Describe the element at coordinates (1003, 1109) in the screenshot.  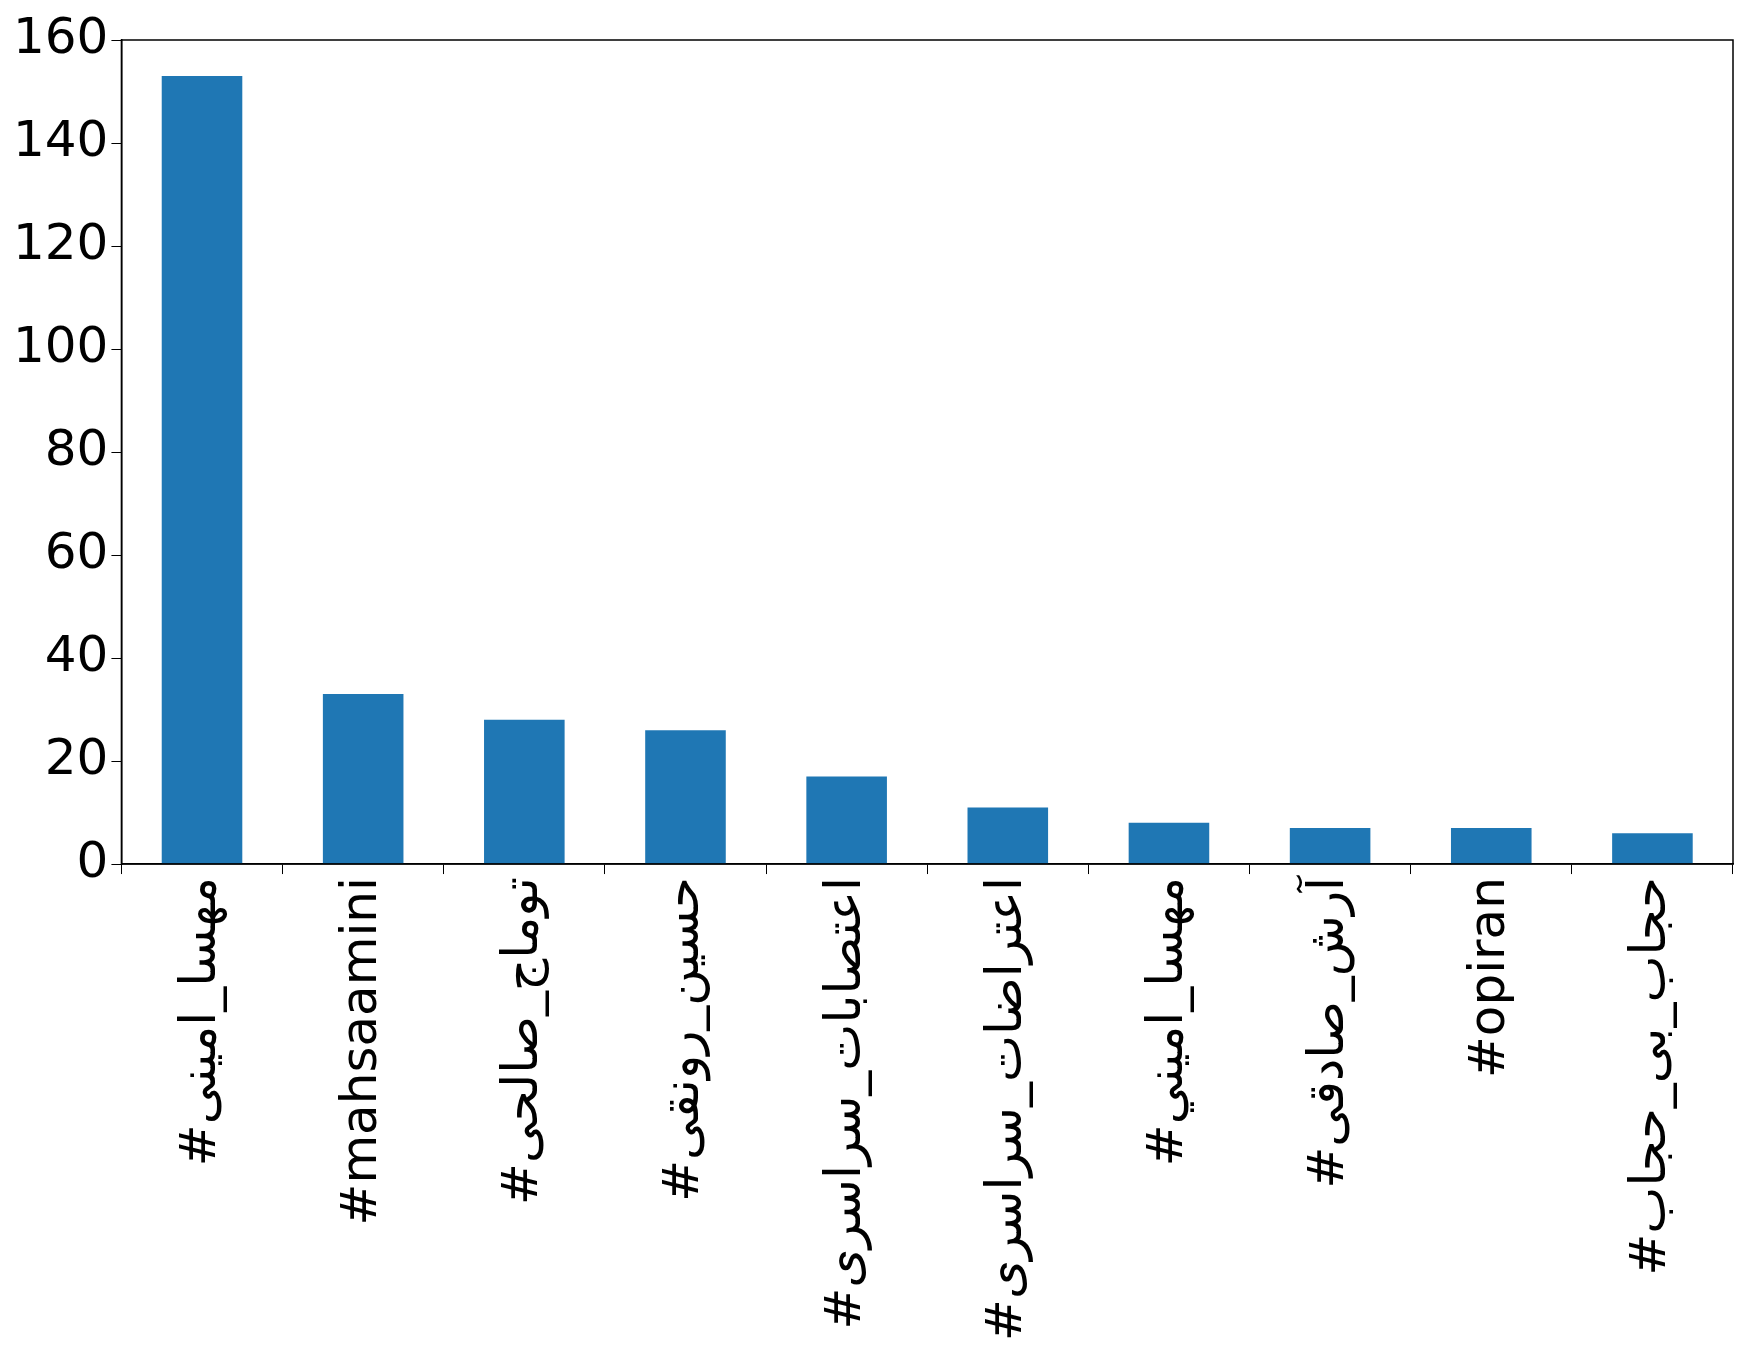
I see `x-tick-label: #اعتراضات_سراسری` at that location.